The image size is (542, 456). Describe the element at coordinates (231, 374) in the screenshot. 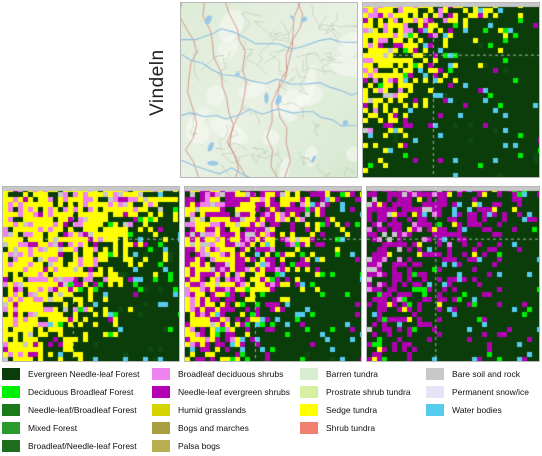

I see `legend-label: Broadleaf deciduous shrubs` at that location.